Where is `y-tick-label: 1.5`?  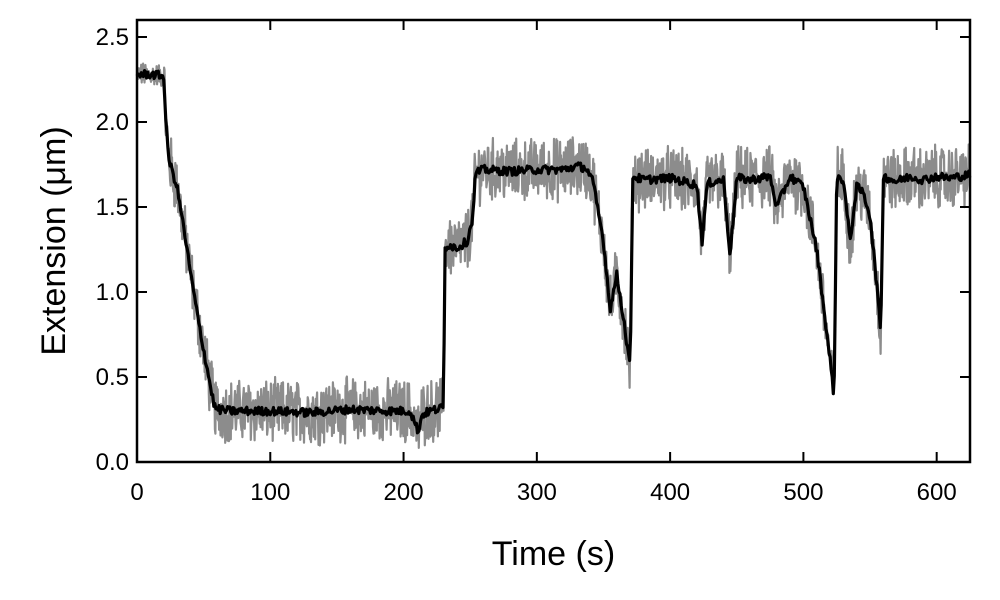 y-tick-label: 1.5 is located at coordinates (112, 207).